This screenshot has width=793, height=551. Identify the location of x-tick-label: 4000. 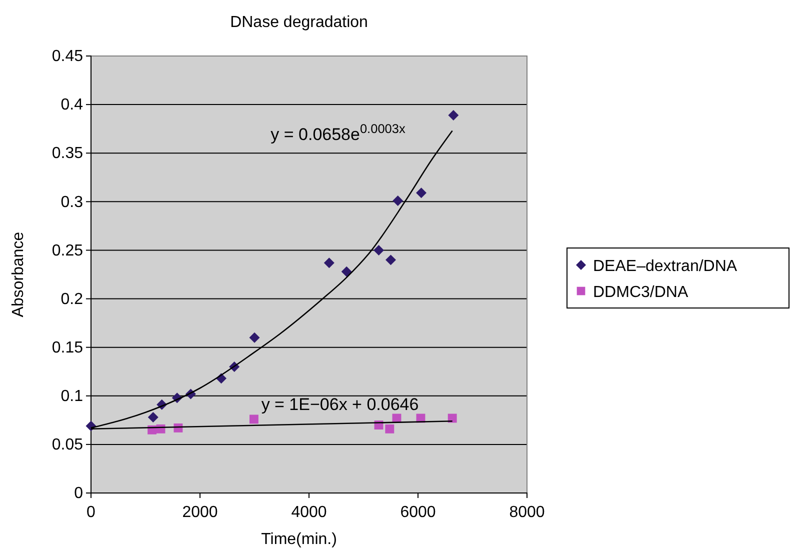
(309, 512).